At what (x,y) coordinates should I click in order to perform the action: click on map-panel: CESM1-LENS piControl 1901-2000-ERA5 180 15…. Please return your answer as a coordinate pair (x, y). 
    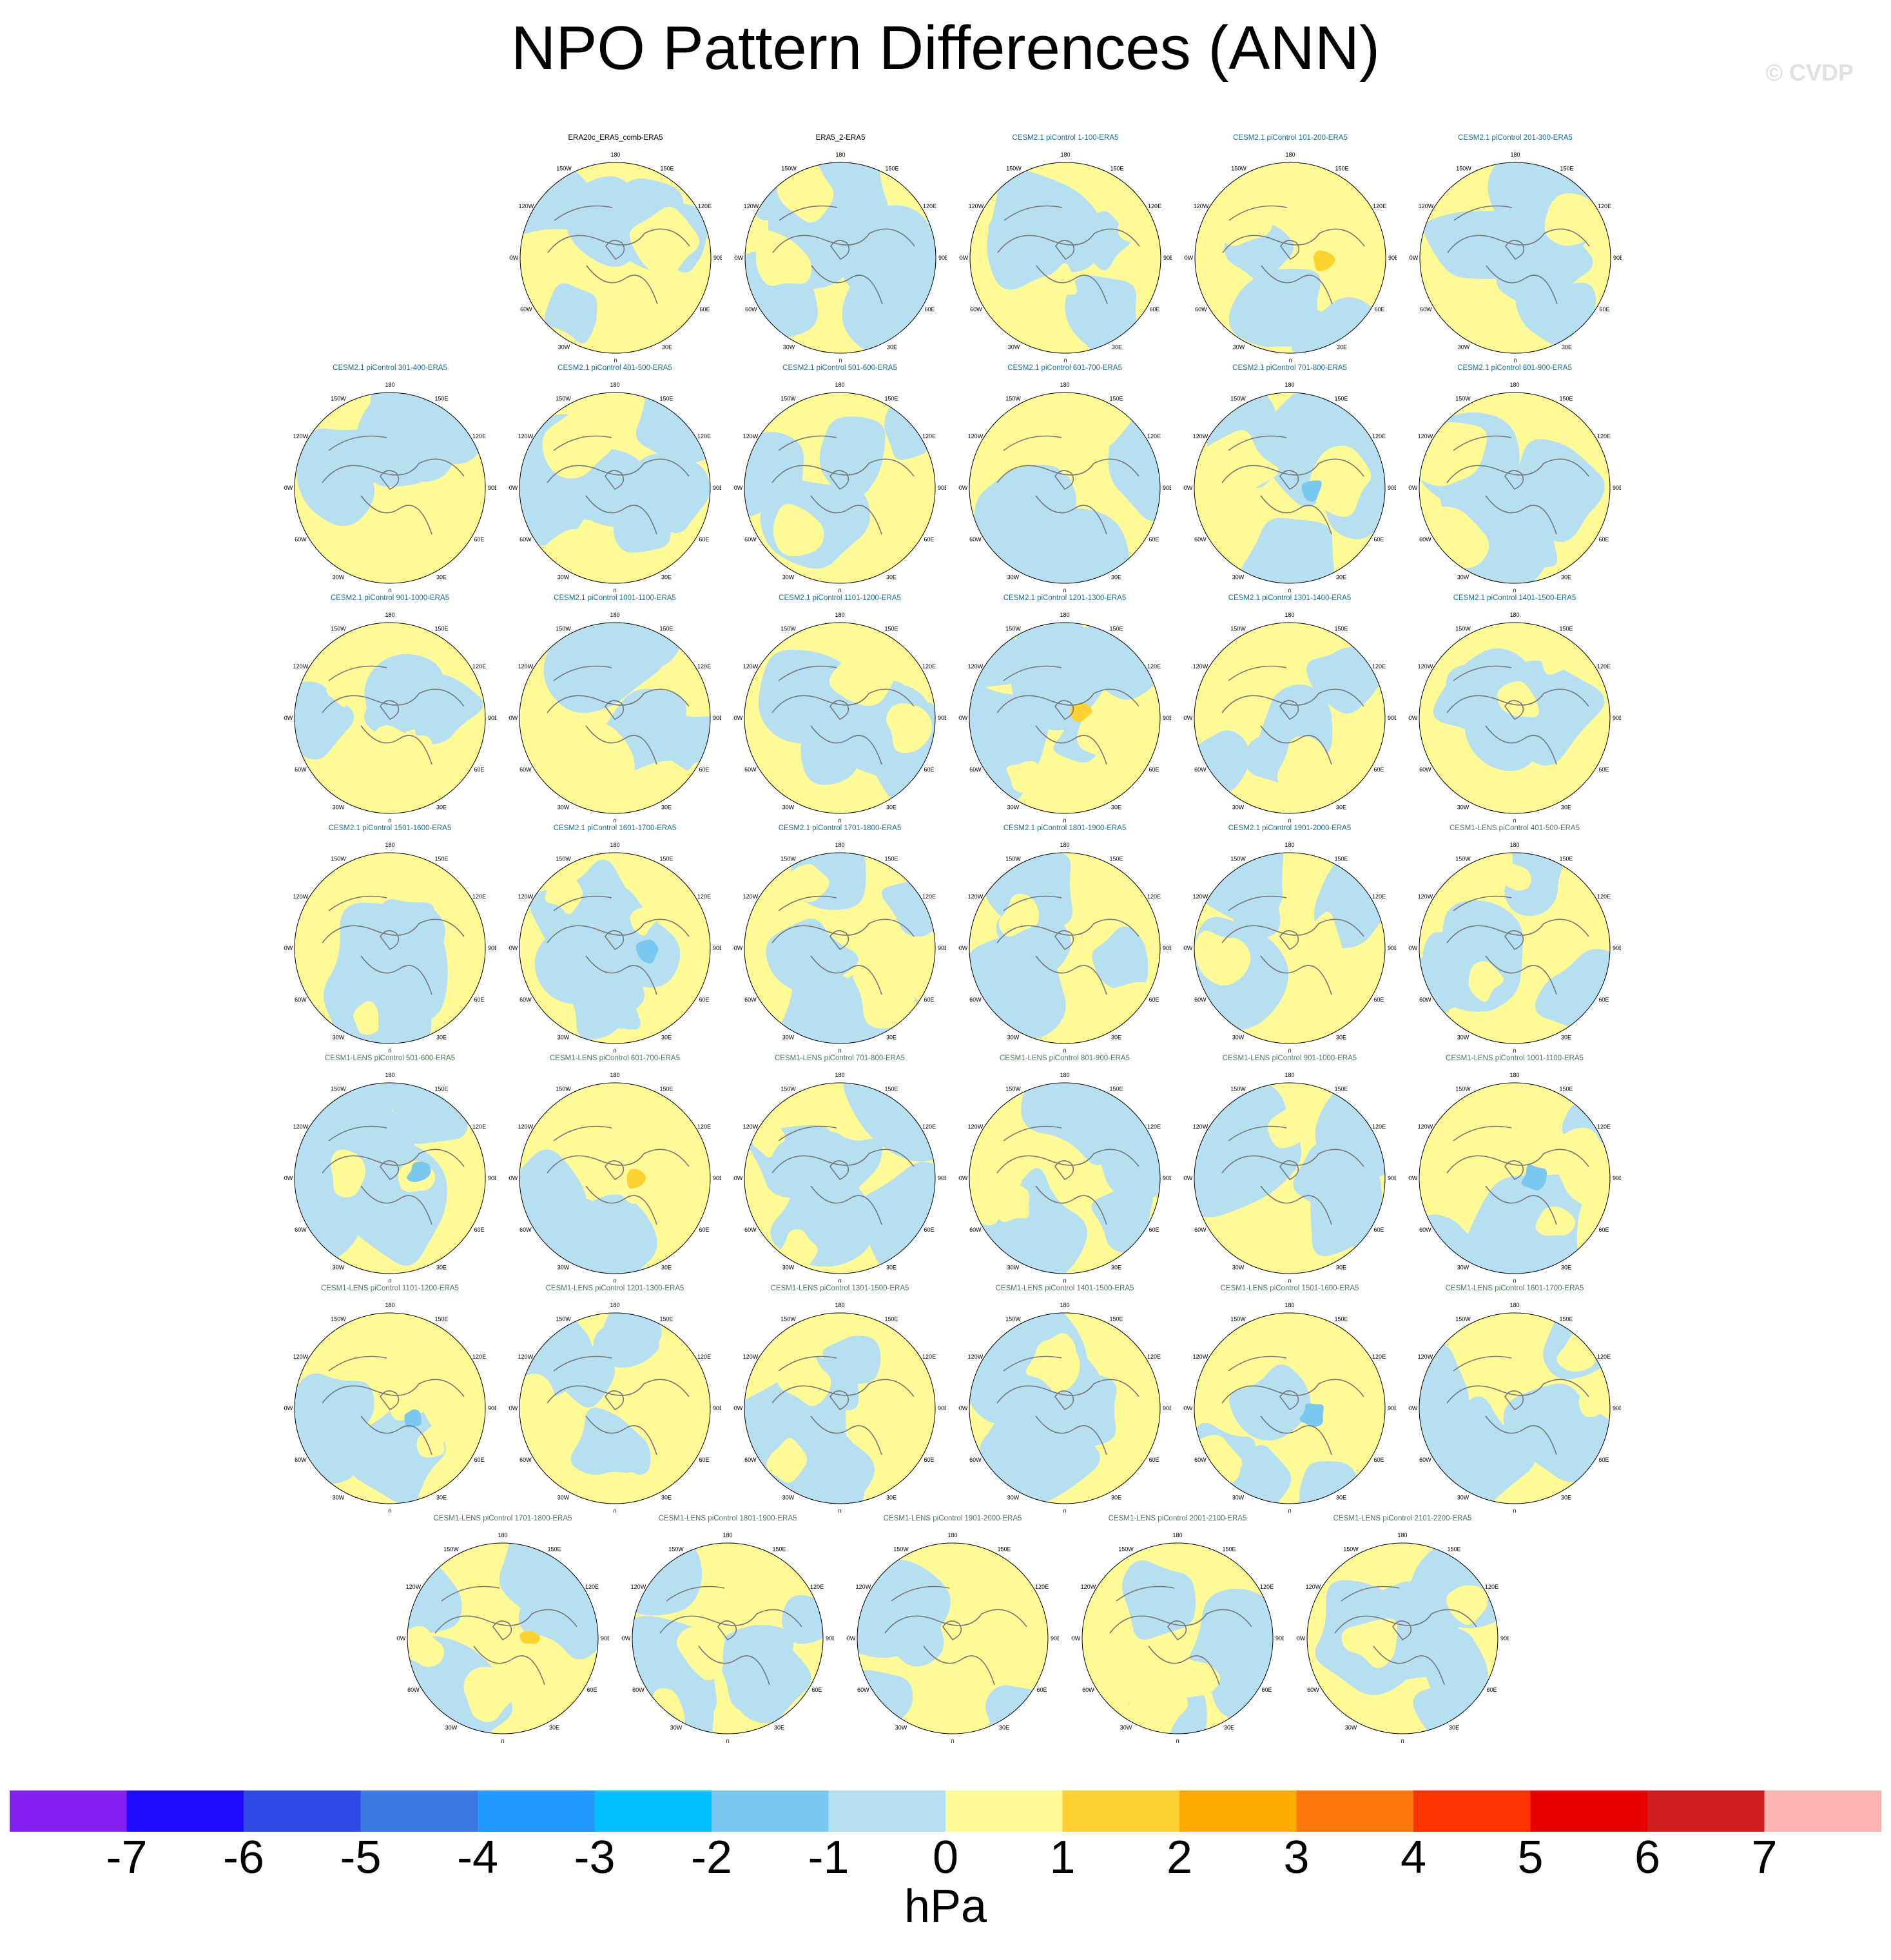
    Looking at the image, I should click on (952, 1629).